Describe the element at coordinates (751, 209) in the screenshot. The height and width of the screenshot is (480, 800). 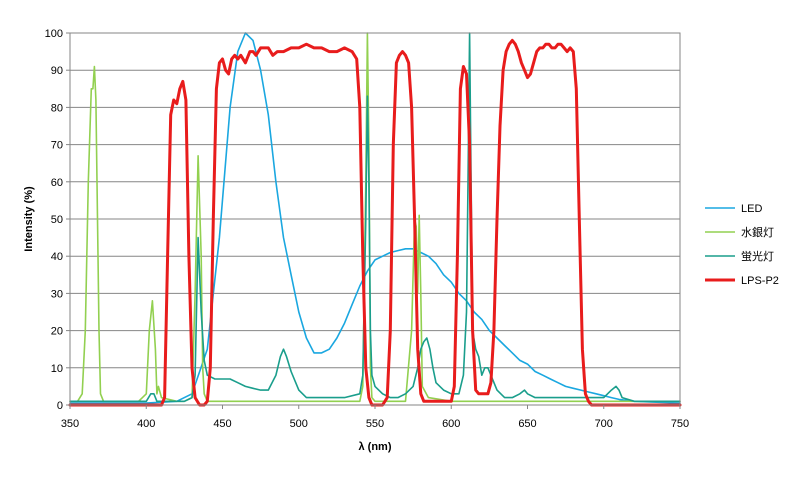
I see `legend-label: LED` at that location.